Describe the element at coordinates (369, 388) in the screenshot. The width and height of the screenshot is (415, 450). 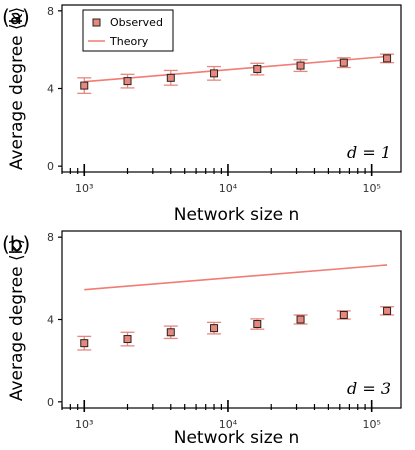
I see `panel-annotation: d = 3` at that location.